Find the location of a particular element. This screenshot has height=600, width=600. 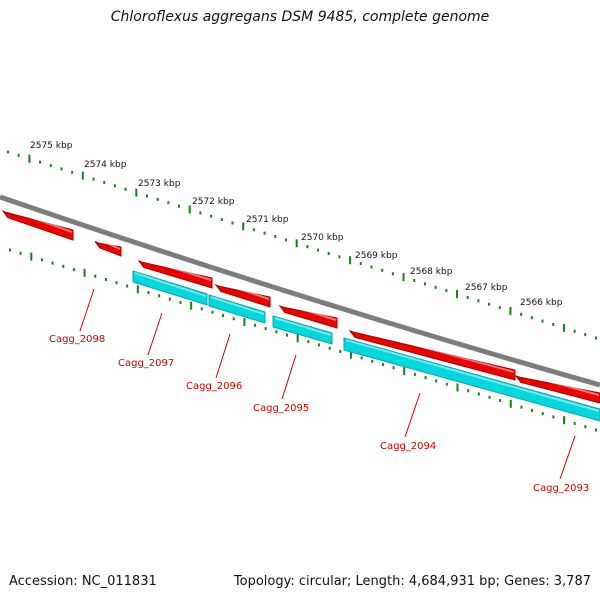

gene-feature-cagg-2096-rev-highlight is located at coordinates (237, 305).